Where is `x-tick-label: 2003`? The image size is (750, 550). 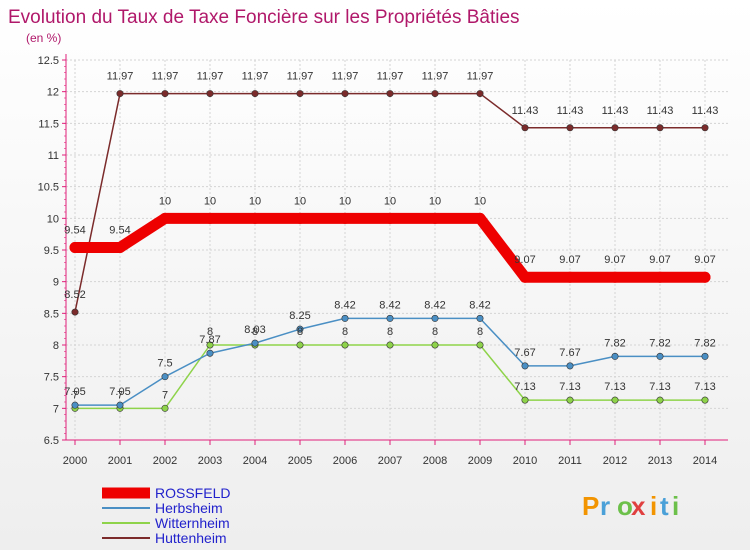 x-tick-label: 2003 is located at coordinates (210, 461).